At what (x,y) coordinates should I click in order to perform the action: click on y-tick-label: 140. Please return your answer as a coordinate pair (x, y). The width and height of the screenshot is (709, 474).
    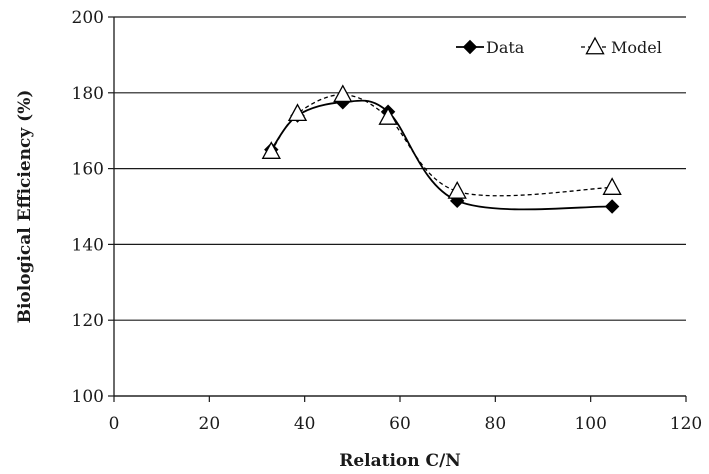
    Looking at the image, I should click on (88, 245).